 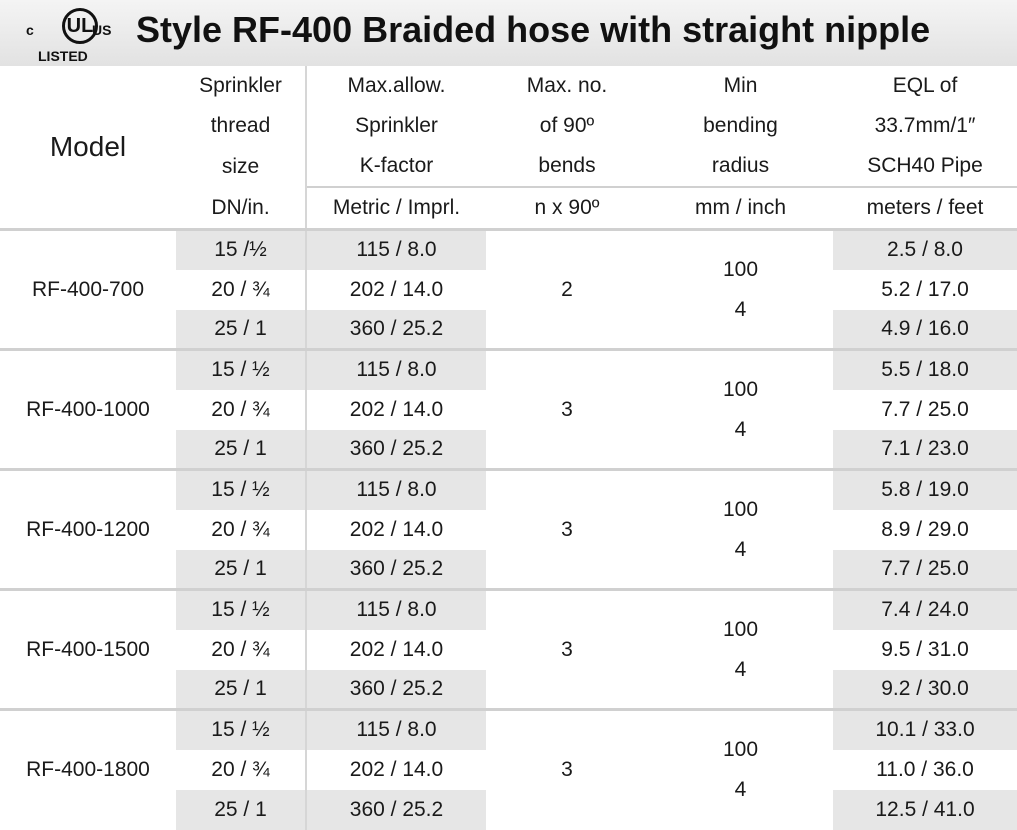 What do you see at coordinates (88, 769) in the screenshot?
I see `model-cell: RF-400-1800` at bounding box center [88, 769].